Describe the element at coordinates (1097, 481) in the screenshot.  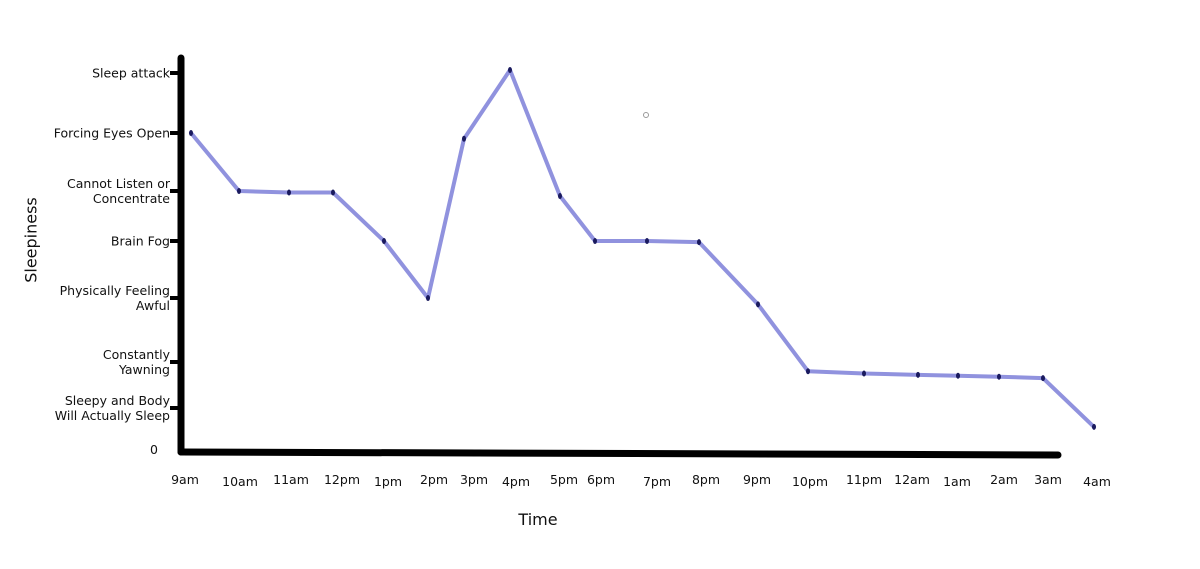
I see `x-tick-label: 4am` at that location.